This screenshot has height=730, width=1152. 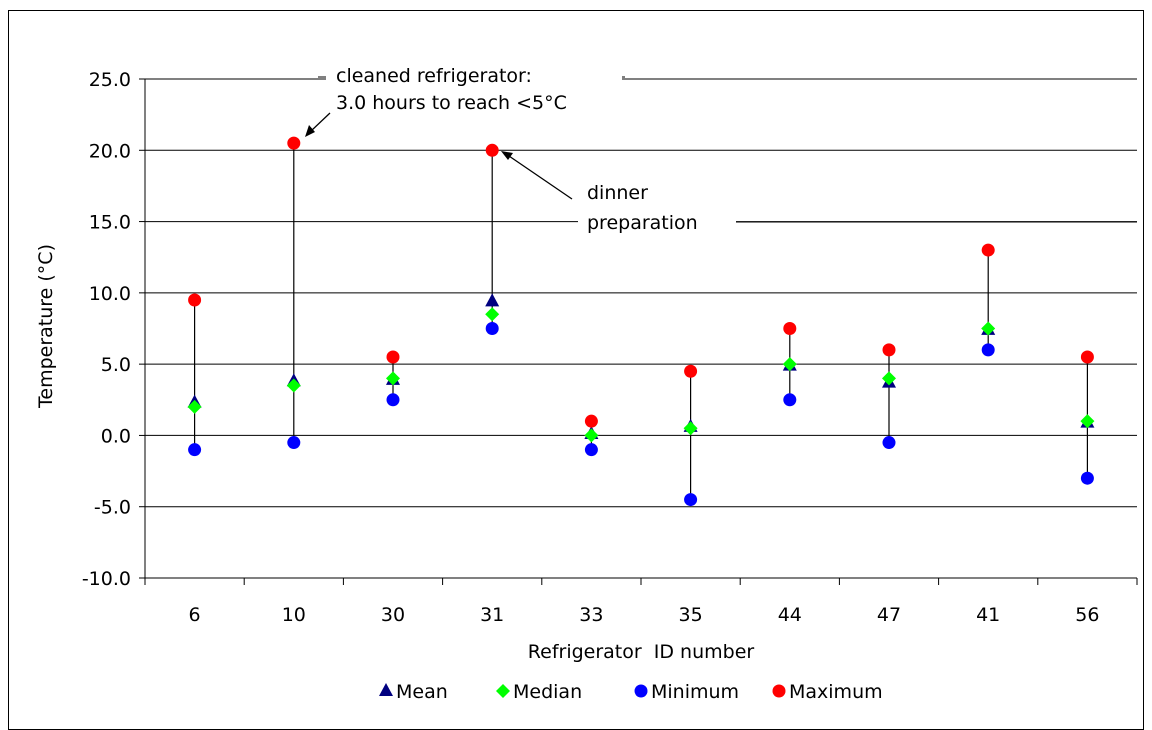 What do you see at coordinates (503, 691) in the screenshot?
I see `legend-marker-median` at bounding box center [503, 691].